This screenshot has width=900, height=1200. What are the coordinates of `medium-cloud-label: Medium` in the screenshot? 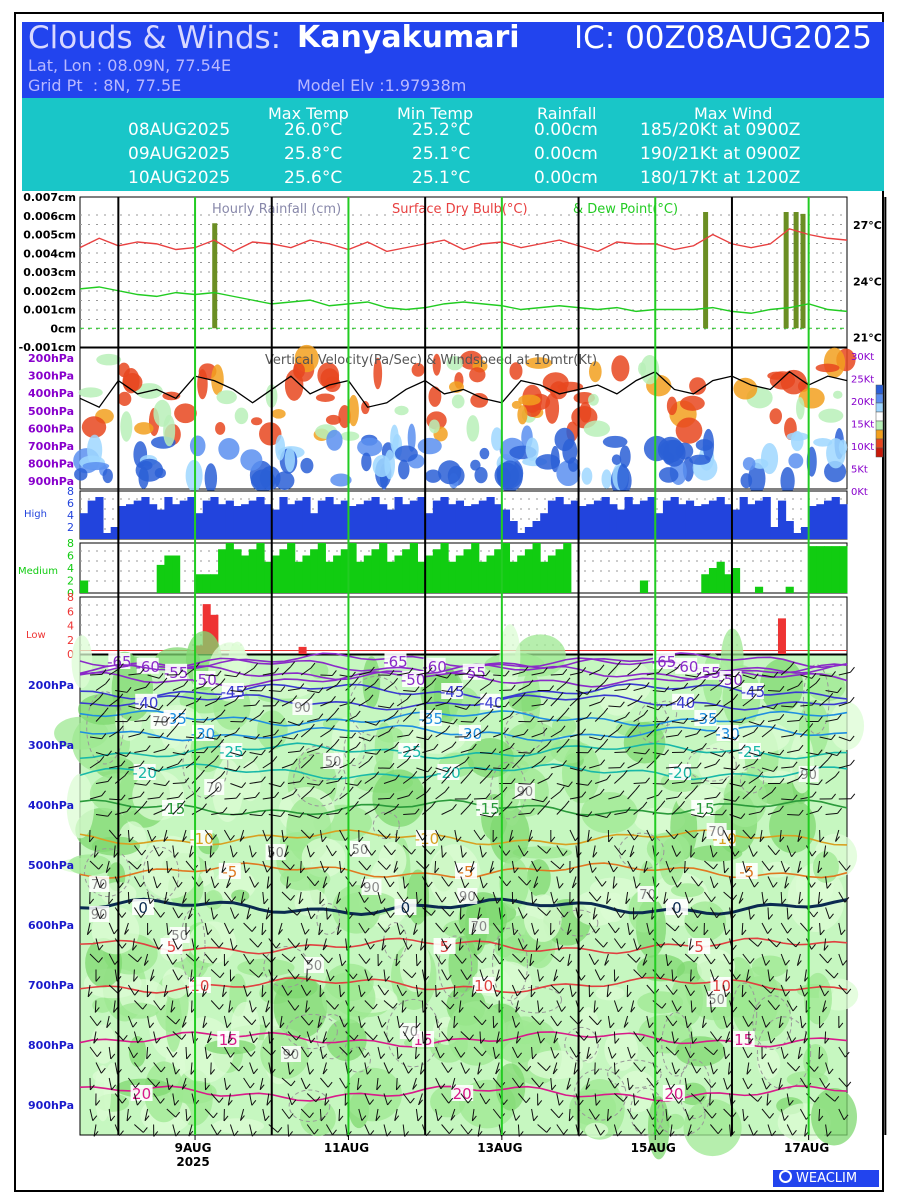 It's located at (38, 571).